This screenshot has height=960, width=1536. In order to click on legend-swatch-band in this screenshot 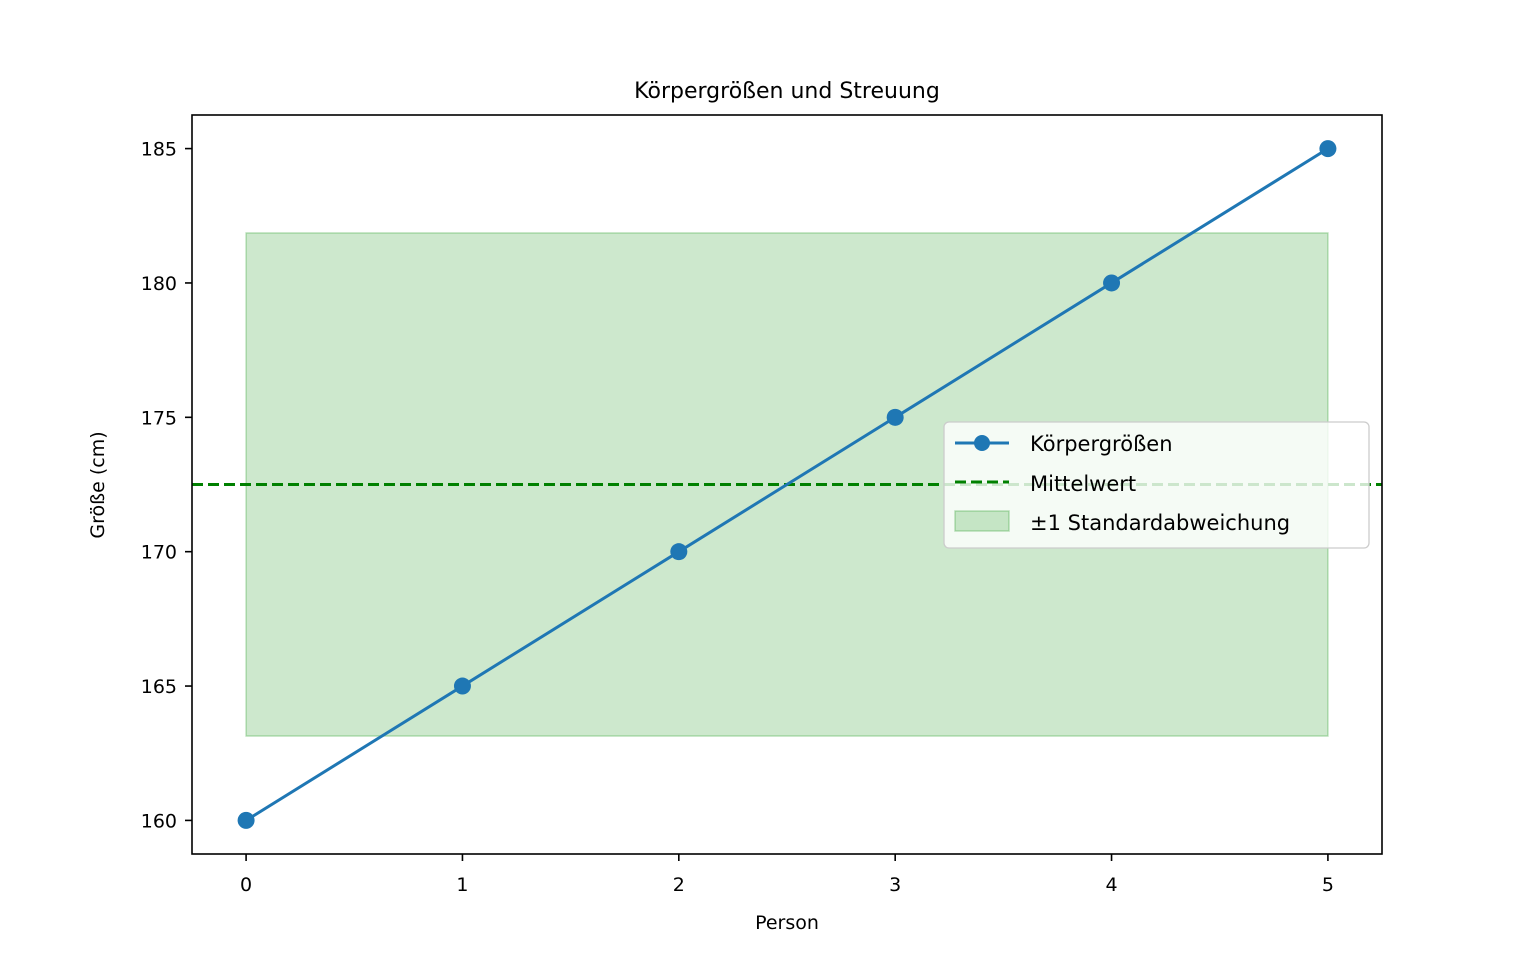, I will do `click(982, 521)`.